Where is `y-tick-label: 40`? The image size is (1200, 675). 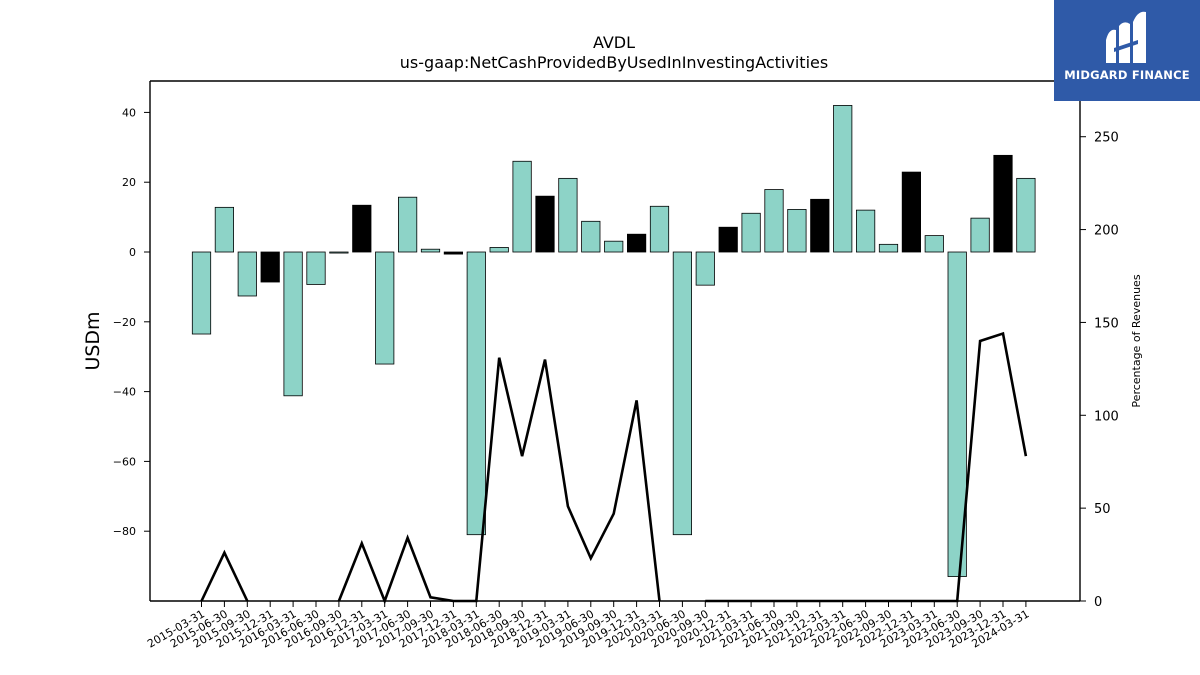
y-tick-label: 40 is located at coordinates (129, 112).